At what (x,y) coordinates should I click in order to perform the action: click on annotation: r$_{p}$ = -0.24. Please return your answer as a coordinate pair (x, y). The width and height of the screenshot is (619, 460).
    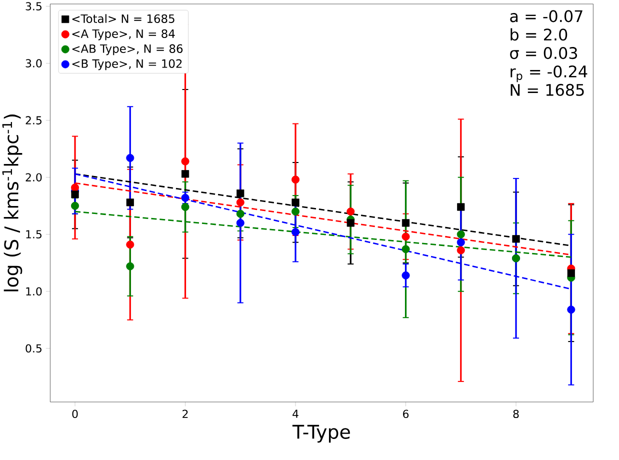
    Looking at the image, I should click on (549, 73).